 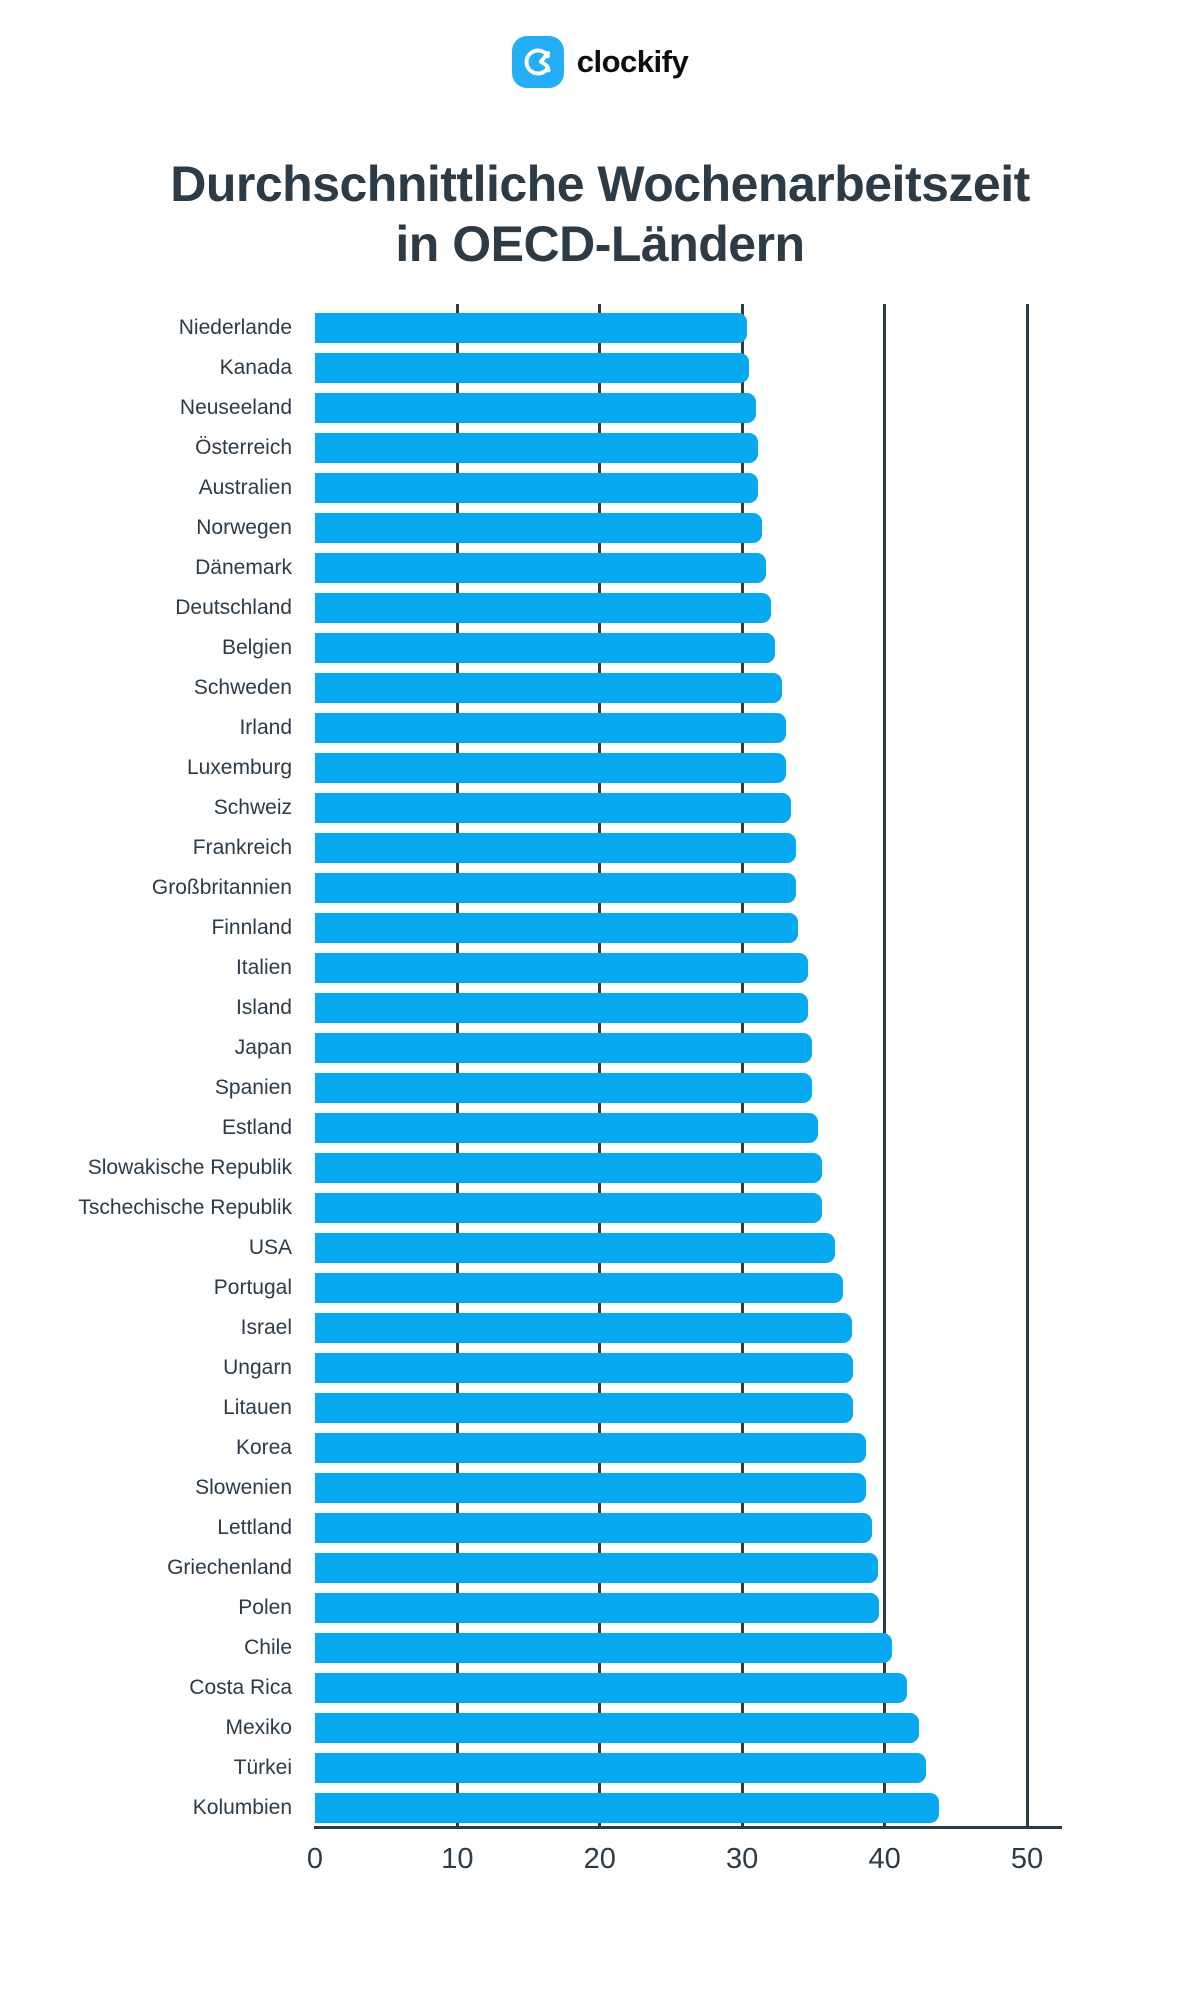 I want to click on chart-row: Großbritannien, so click(x=600, y=888).